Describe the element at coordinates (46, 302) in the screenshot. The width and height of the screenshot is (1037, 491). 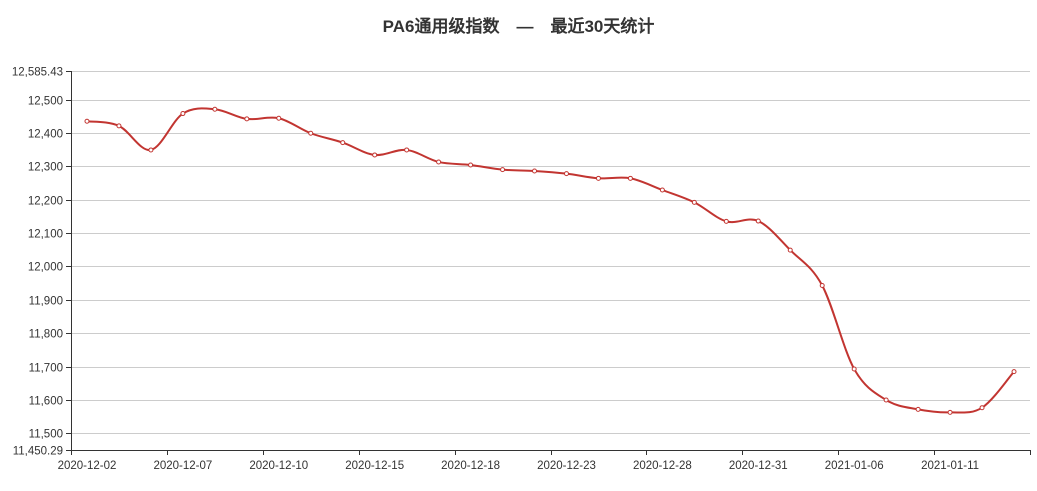
I see `y-tick-label: 11,900` at that location.